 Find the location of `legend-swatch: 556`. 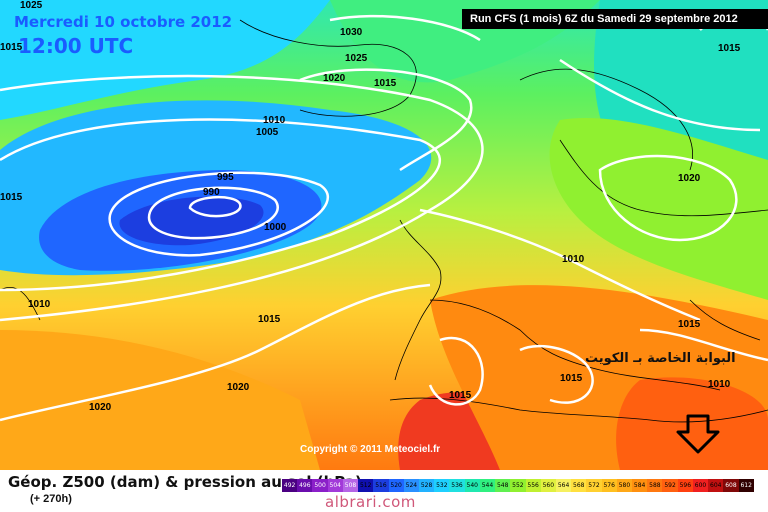

legend-swatch: 556 is located at coordinates (533, 485).